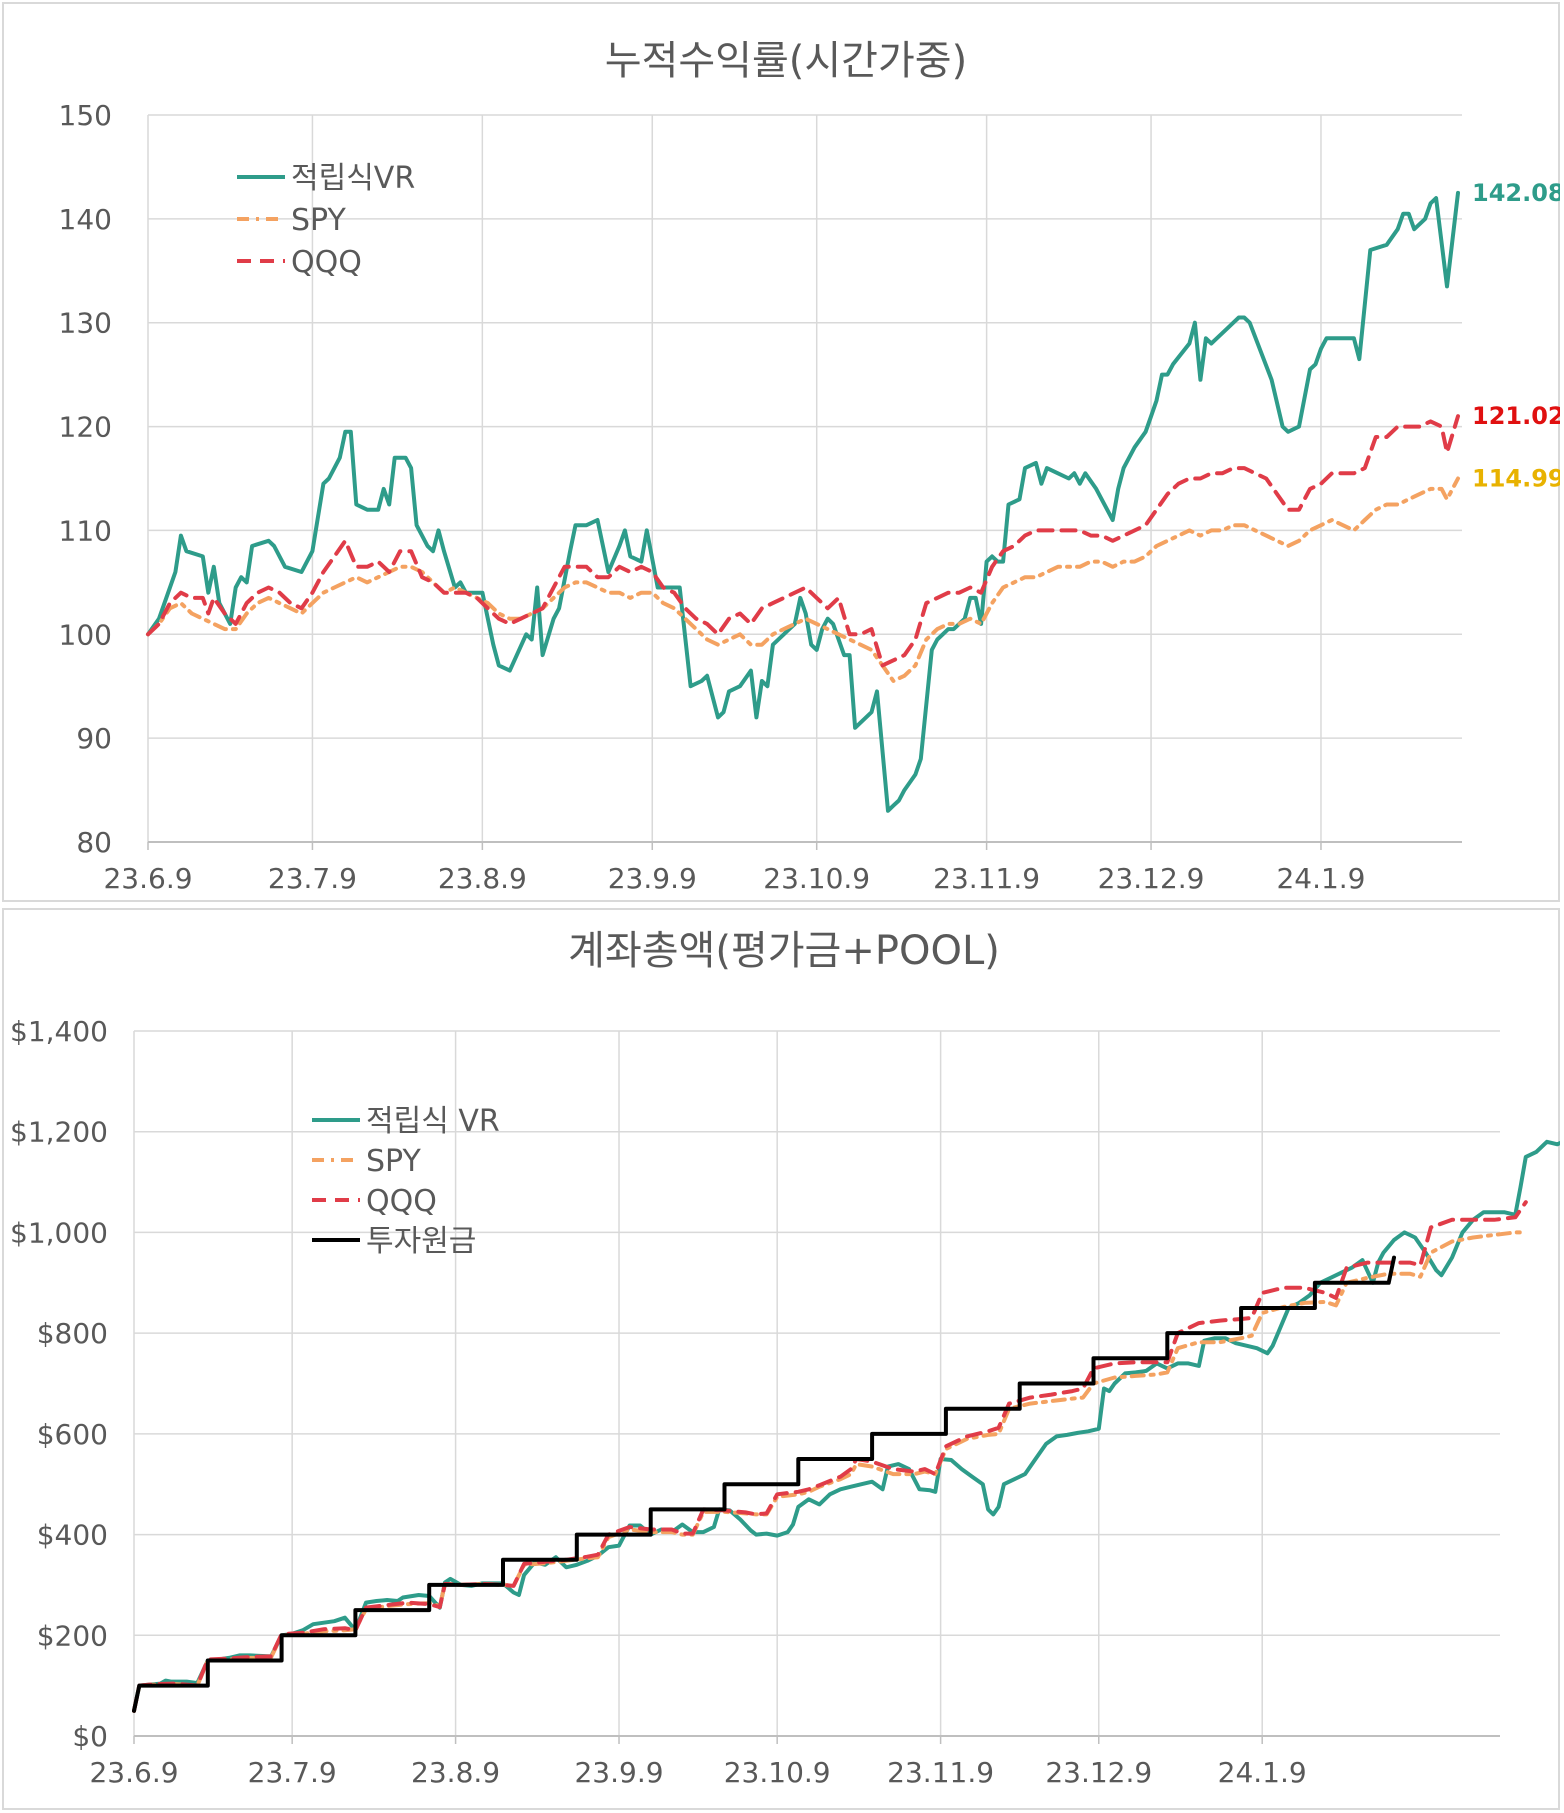 This screenshot has width=1564, height=1813. What do you see at coordinates (784, 951) in the screenshot?
I see `chart-title: 계좌총액(평가금+POOL)` at bounding box center [784, 951].